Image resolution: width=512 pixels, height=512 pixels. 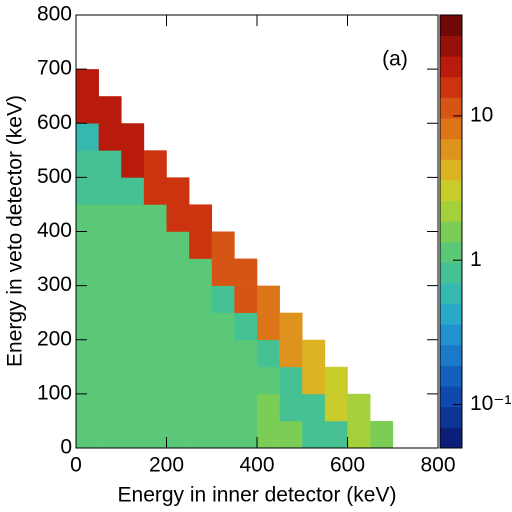 I want to click on x-tick-label: 200, so click(x=166, y=465).